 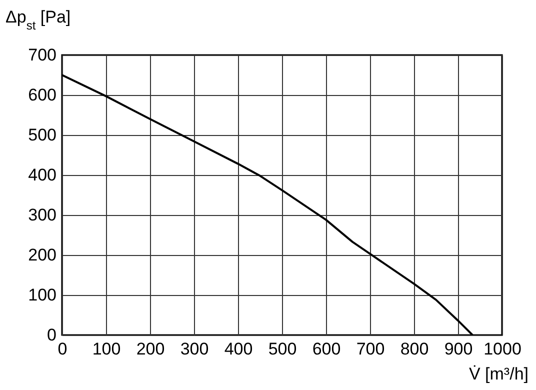 I want to click on y-tick-label: 400, so click(x=42, y=175).